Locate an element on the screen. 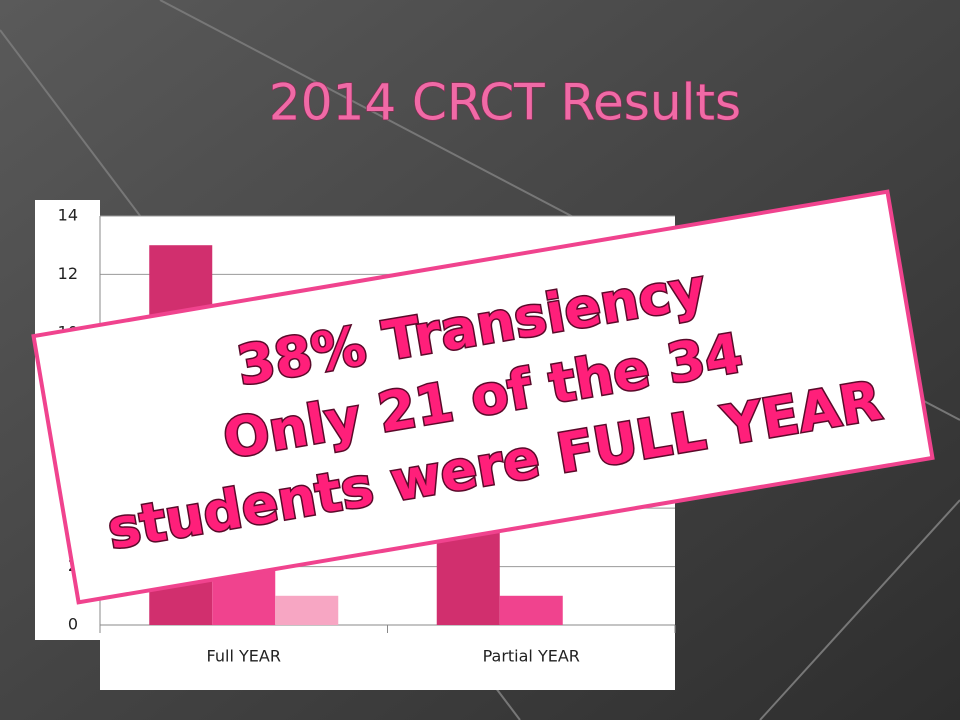  x-tick-label: Partial YEAR is located at coordinates (531, 656).